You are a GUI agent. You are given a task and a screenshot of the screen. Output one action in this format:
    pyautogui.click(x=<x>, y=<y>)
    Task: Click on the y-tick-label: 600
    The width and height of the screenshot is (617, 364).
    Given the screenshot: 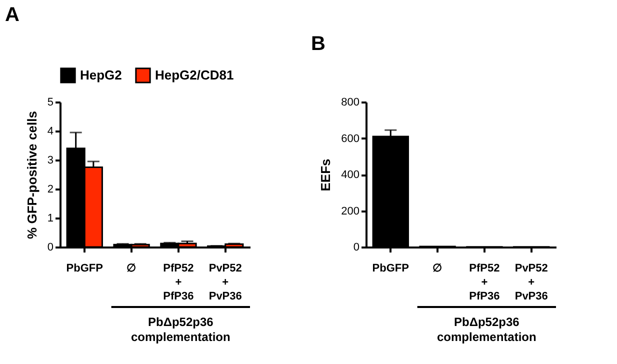 What is the action you would take?
    pyautogui.click(x=350, y=138)
    